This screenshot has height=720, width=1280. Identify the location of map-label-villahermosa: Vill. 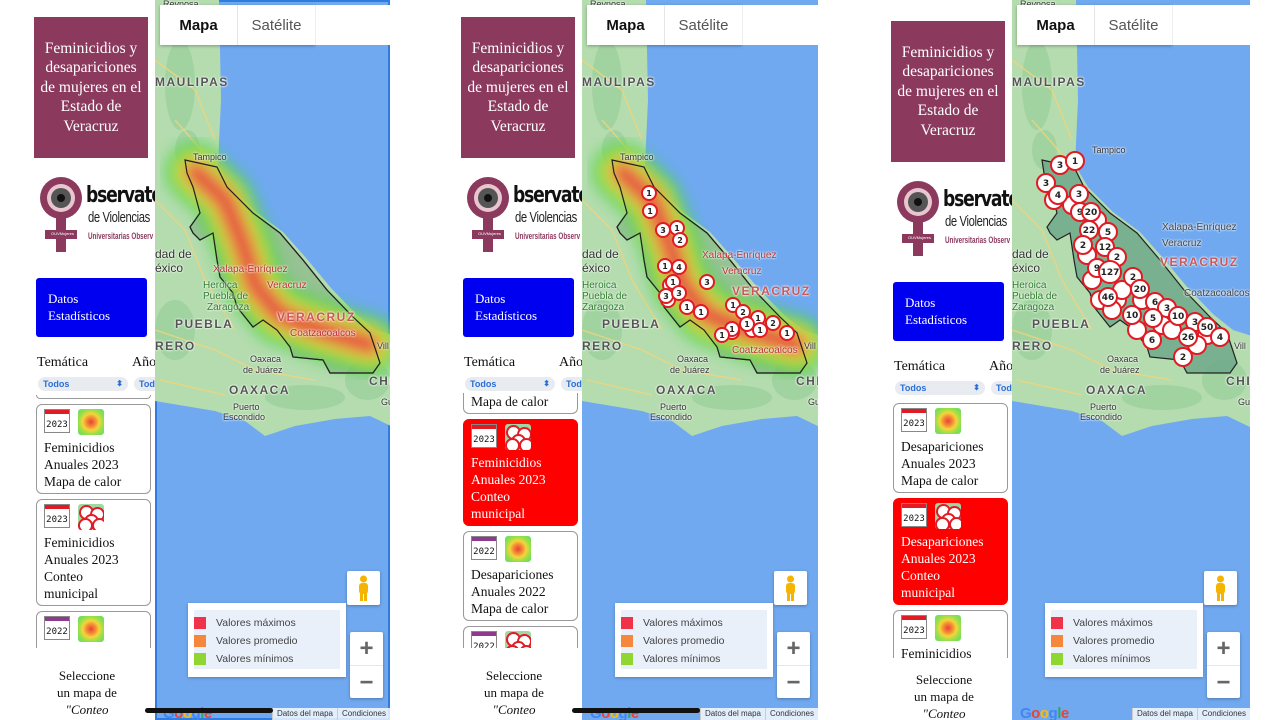
(383, 346).